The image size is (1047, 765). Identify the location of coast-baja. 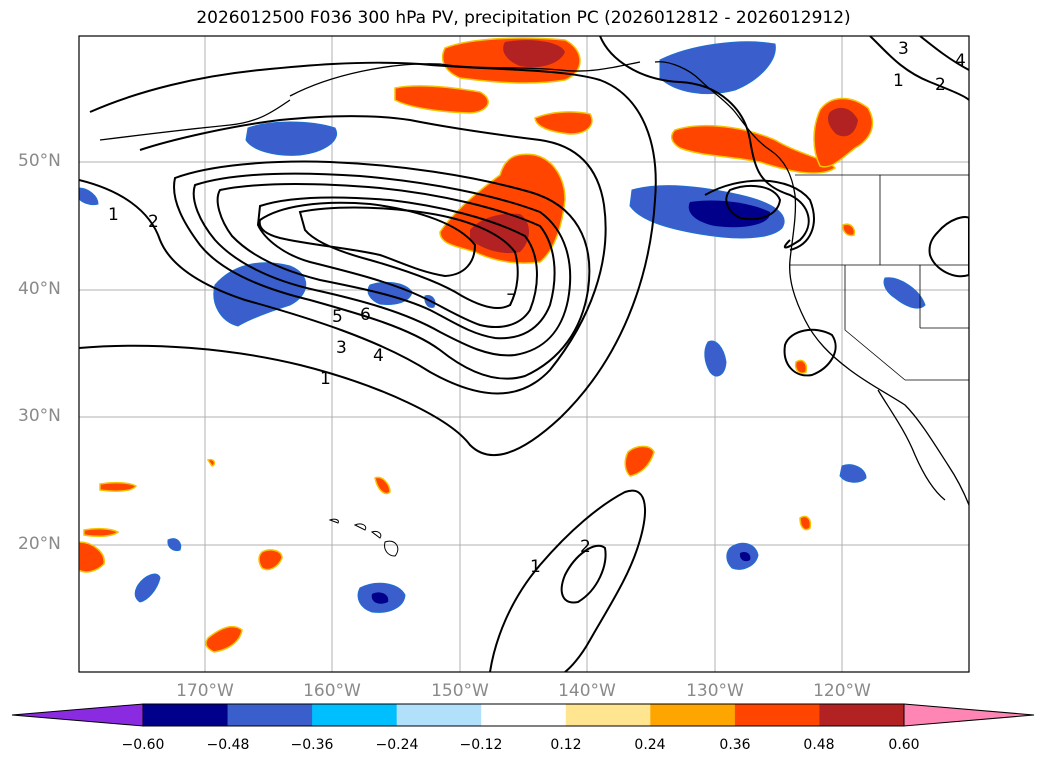
(911, 445).